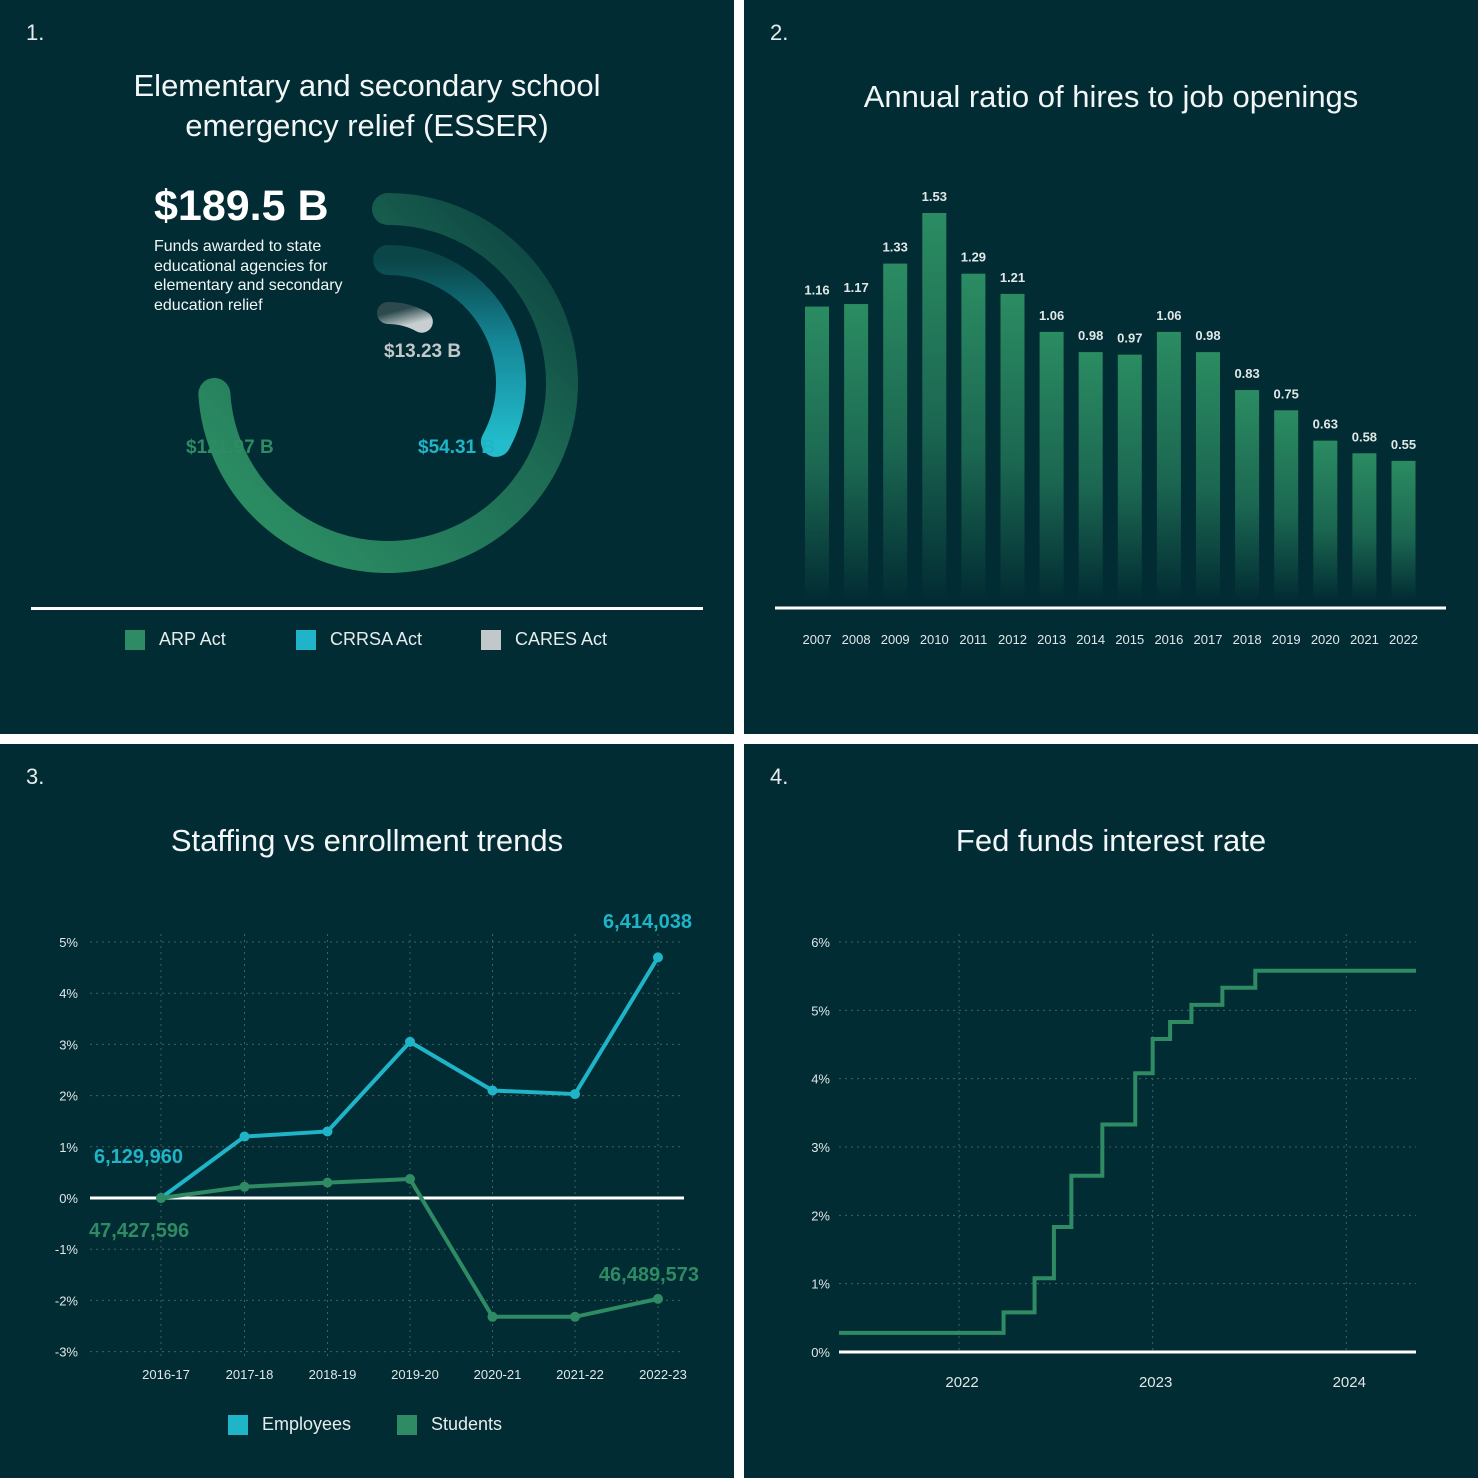 The height and width of the screenshot is (1478, 1478). What do you see at coordinates (405, 317) in the screenshot?
I see `cares-arc` at bounding box center [405, 317].